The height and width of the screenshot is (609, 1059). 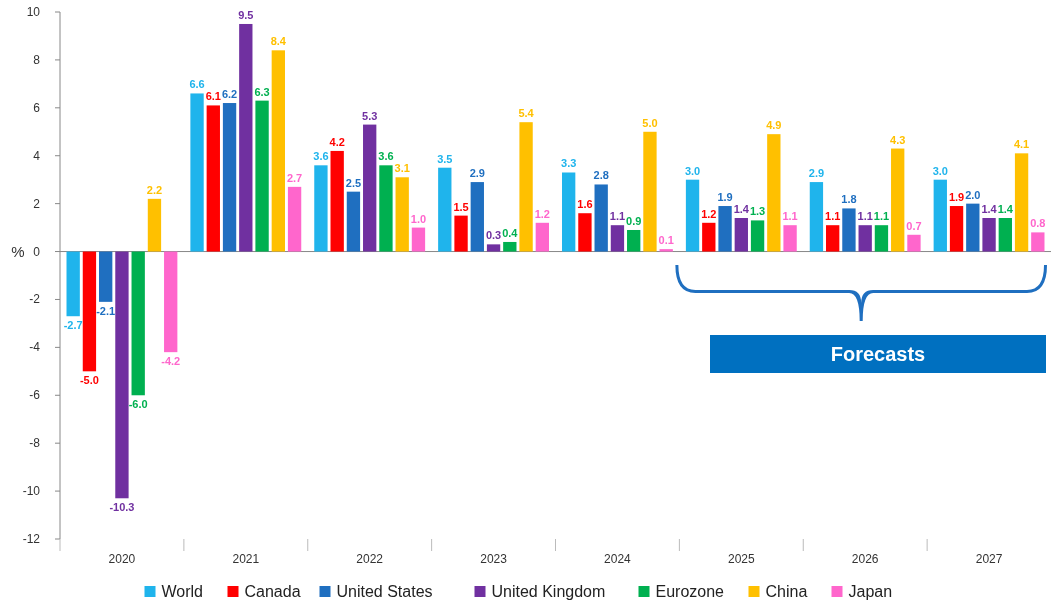 I want to click on data-label: 4.3, so click(x=898, y=139).